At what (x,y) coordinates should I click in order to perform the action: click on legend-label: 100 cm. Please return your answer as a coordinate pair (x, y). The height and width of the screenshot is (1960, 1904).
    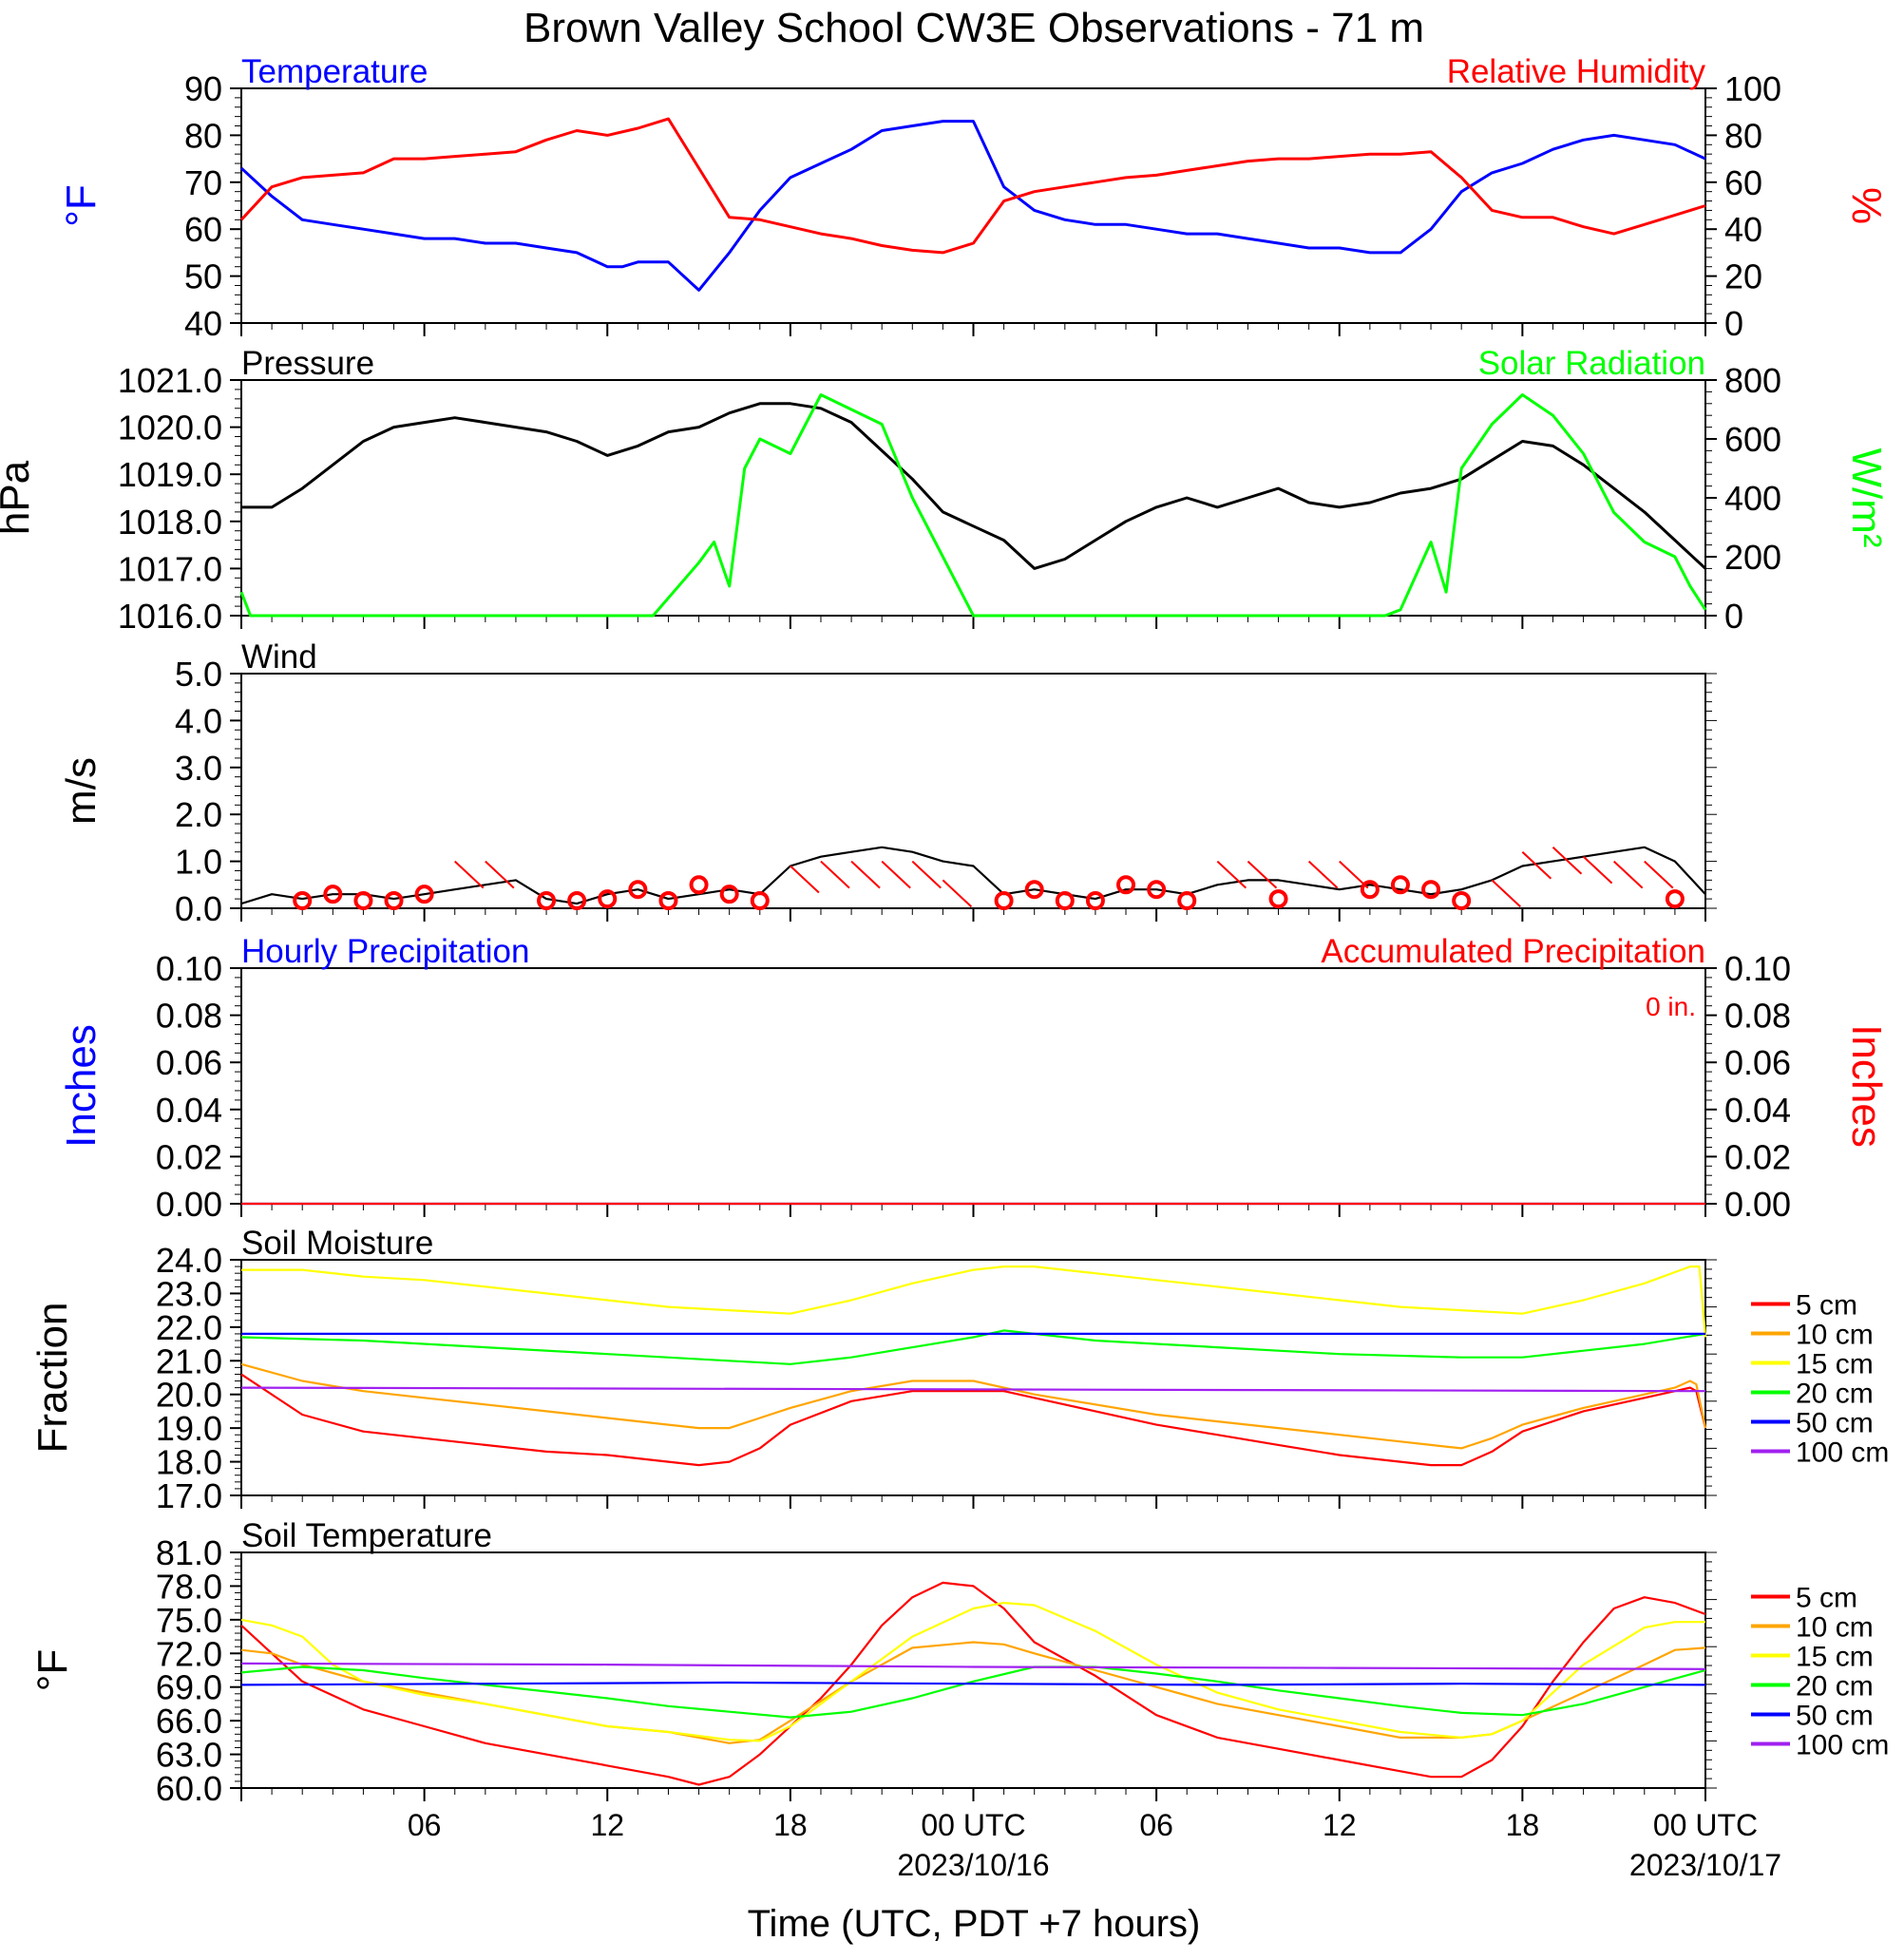
    Looking at the image, I should click on (1842, 1745).